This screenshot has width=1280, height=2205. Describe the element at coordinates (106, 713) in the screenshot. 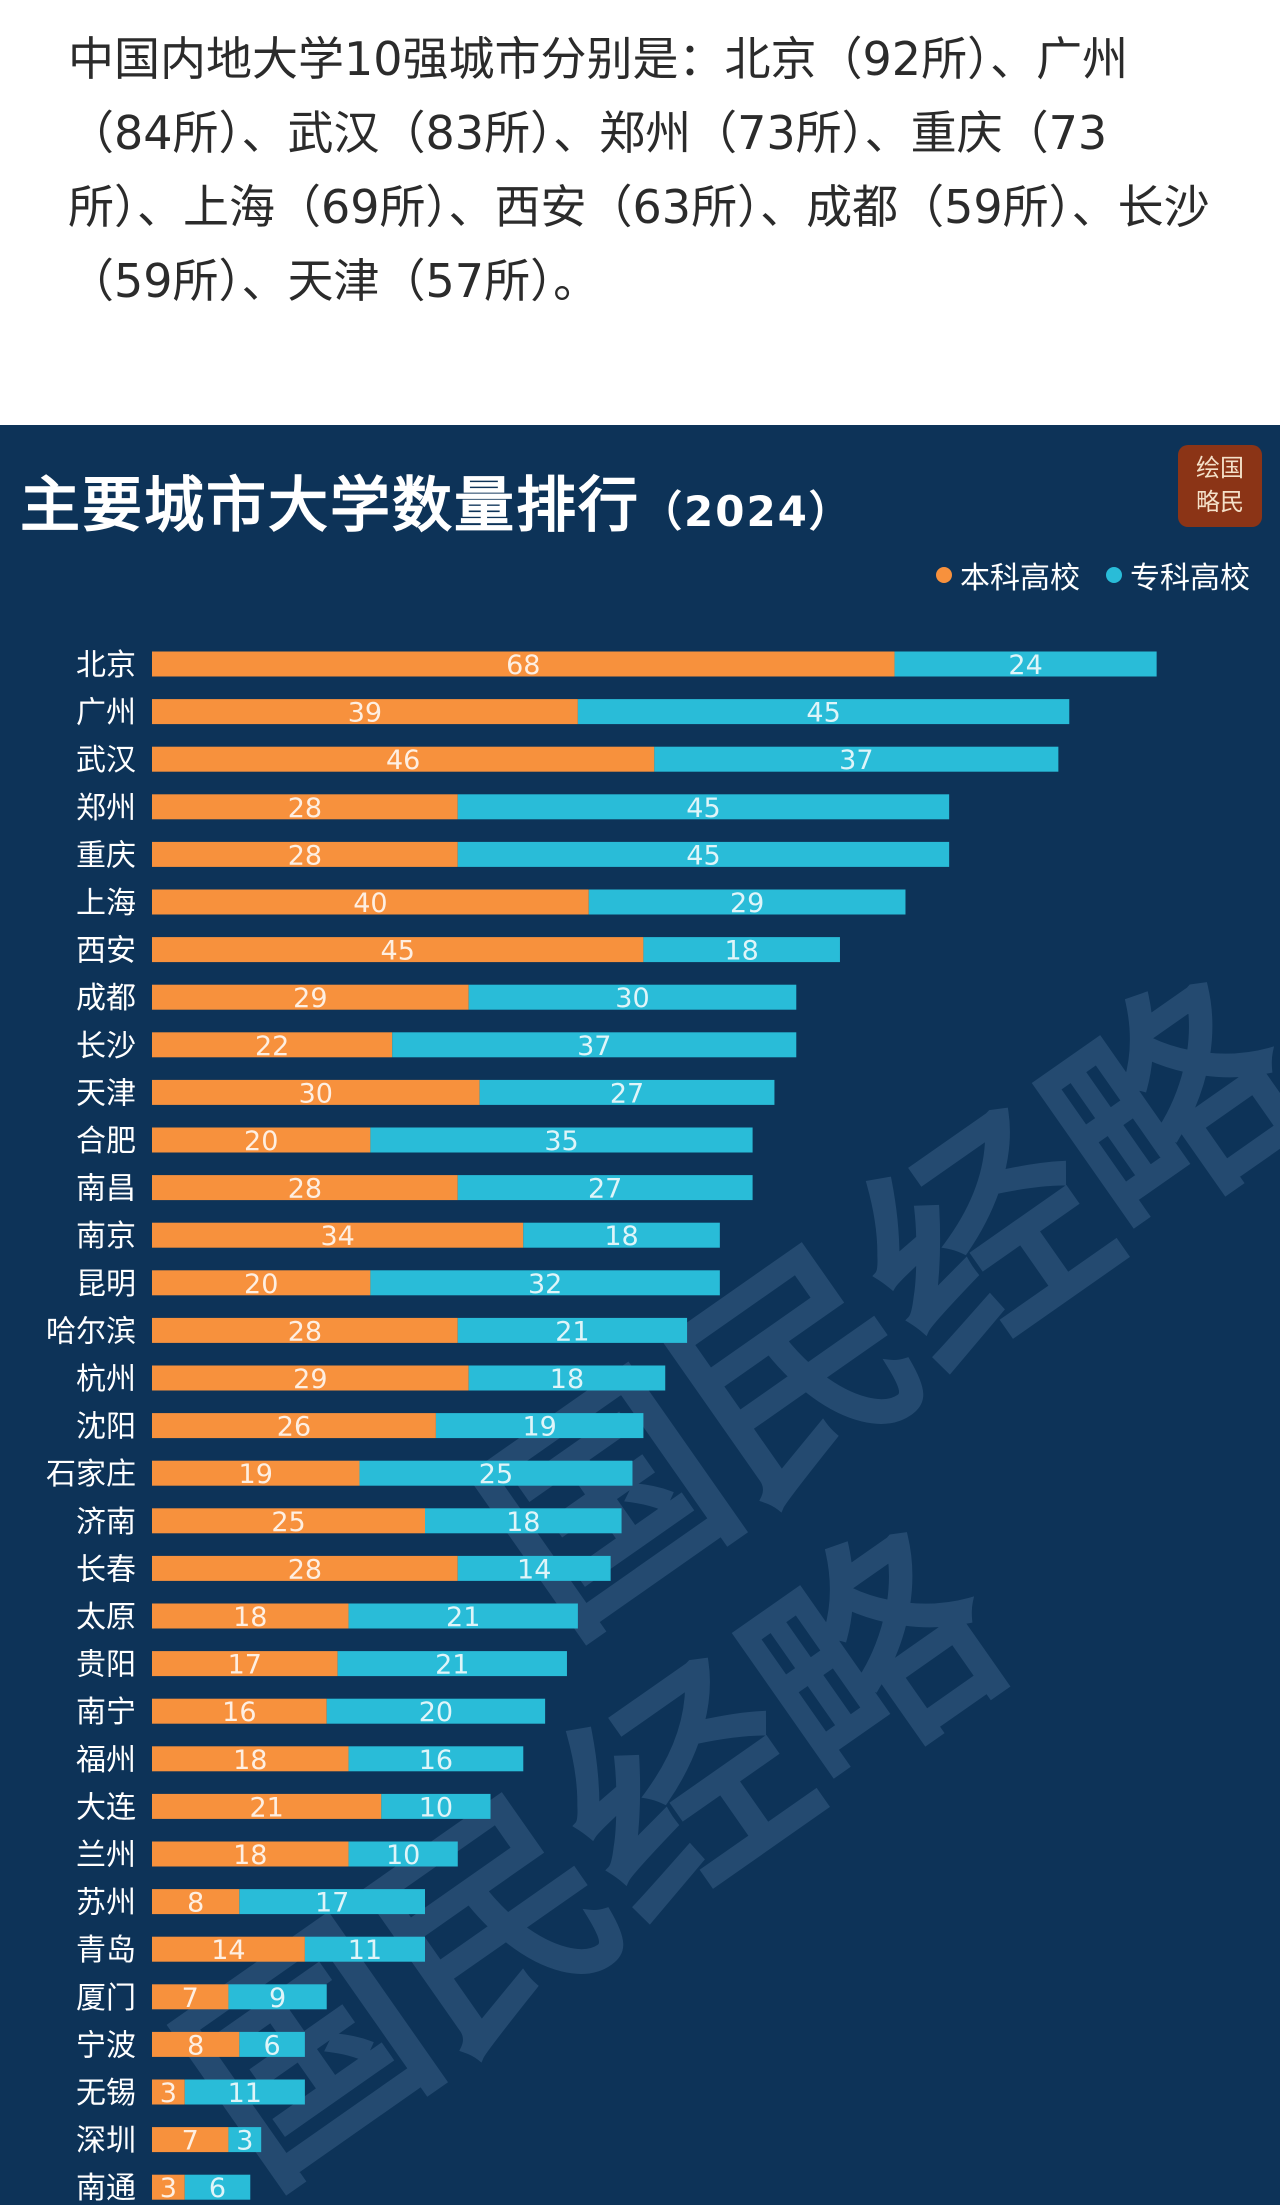

I see `category-label: 广州` at that location.